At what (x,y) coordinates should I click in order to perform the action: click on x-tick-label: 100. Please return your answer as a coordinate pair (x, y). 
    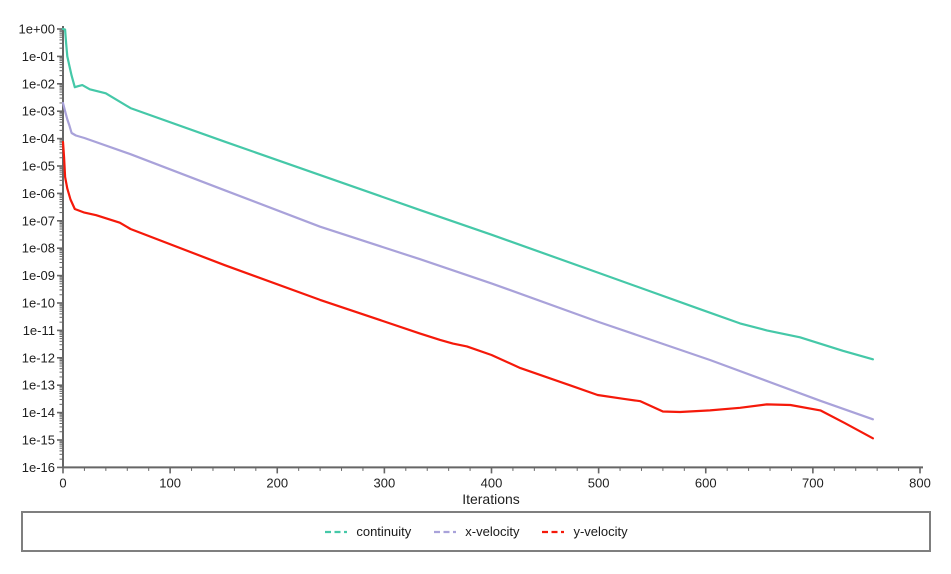
    Looking at the image, I should click on (170, 482).